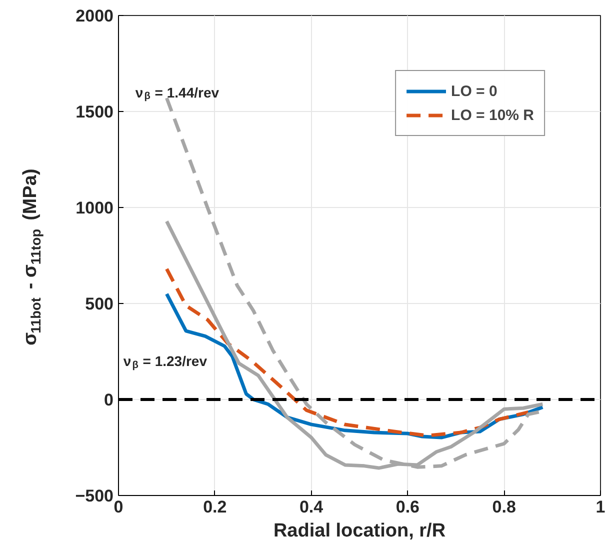 This screenshot has width=613, height=559. Describe the element at coordinates (408, 507) in the screenshot. I see `x-tick-label: 0.6` at that location.